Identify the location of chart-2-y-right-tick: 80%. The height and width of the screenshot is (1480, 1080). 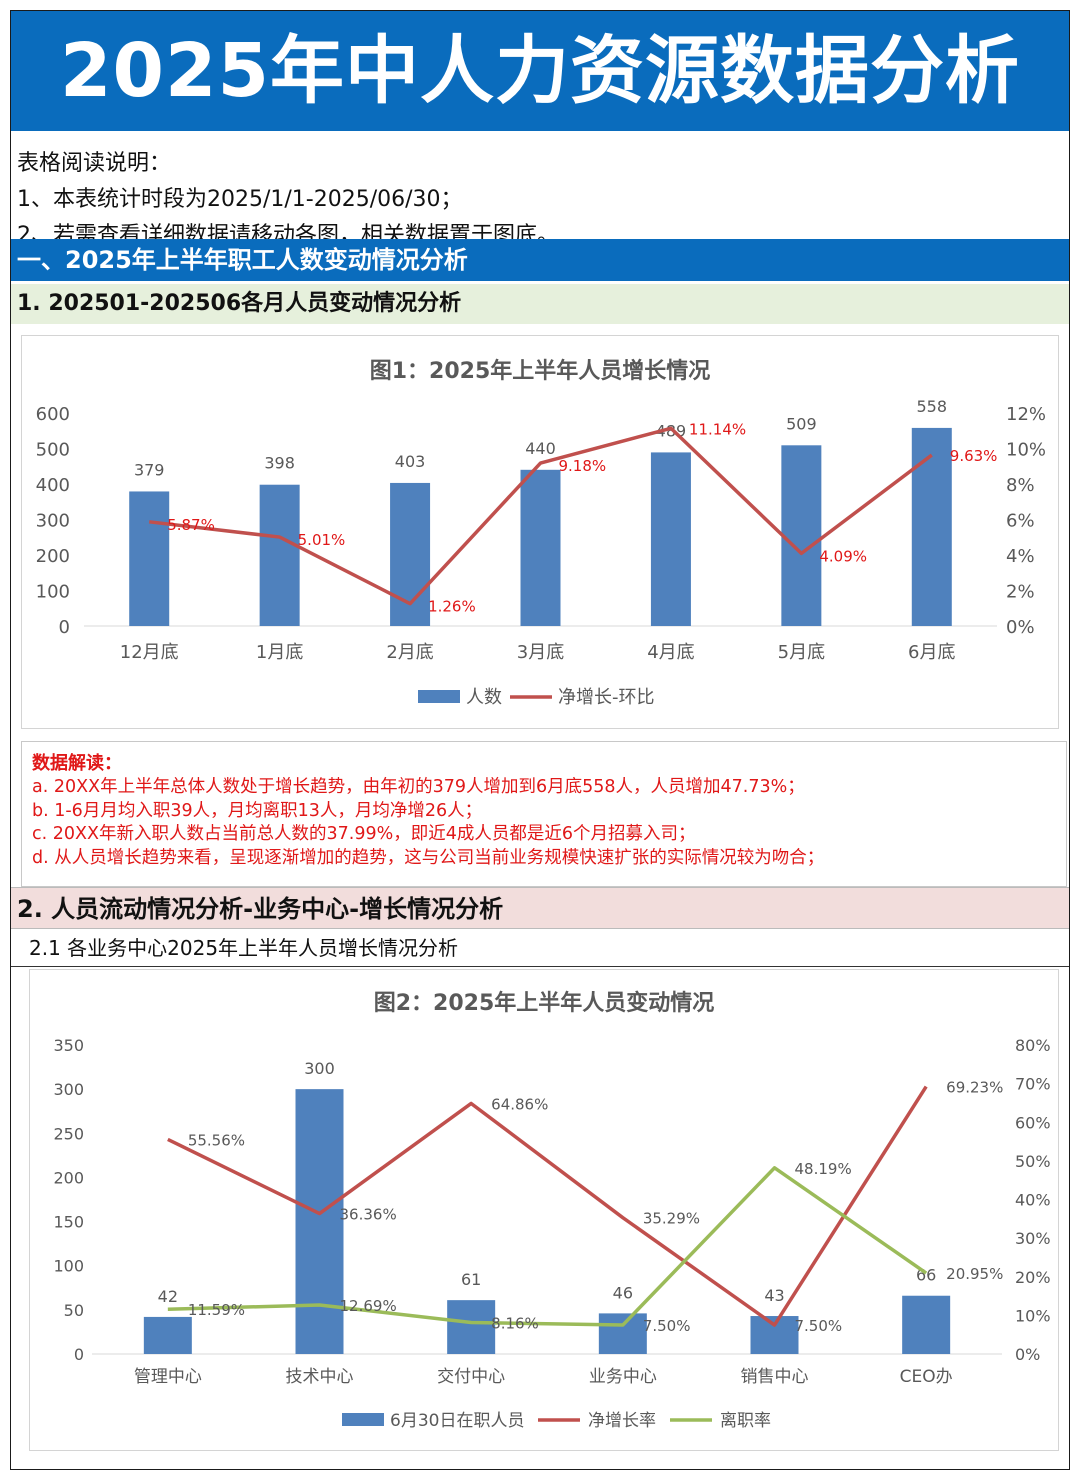
(1033, 1045).